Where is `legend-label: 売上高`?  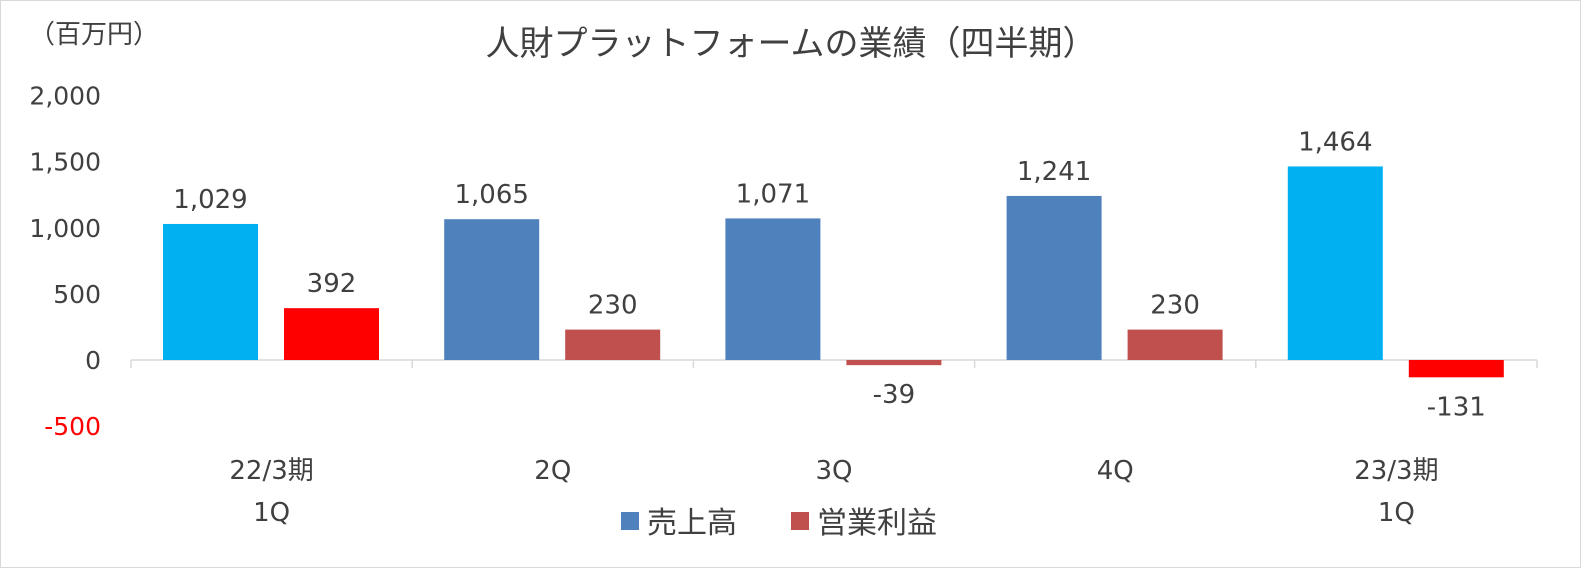 legend-label: 売上高 is located at coordinates (692, 523).